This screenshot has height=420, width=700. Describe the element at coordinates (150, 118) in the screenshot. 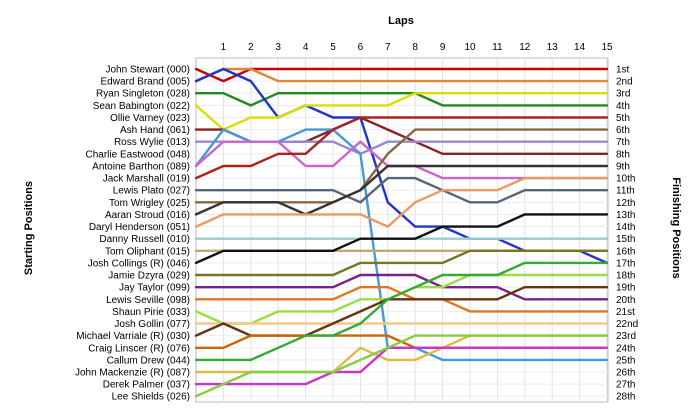

I see `start-position-label: Ollie Varney (023)` at that location.